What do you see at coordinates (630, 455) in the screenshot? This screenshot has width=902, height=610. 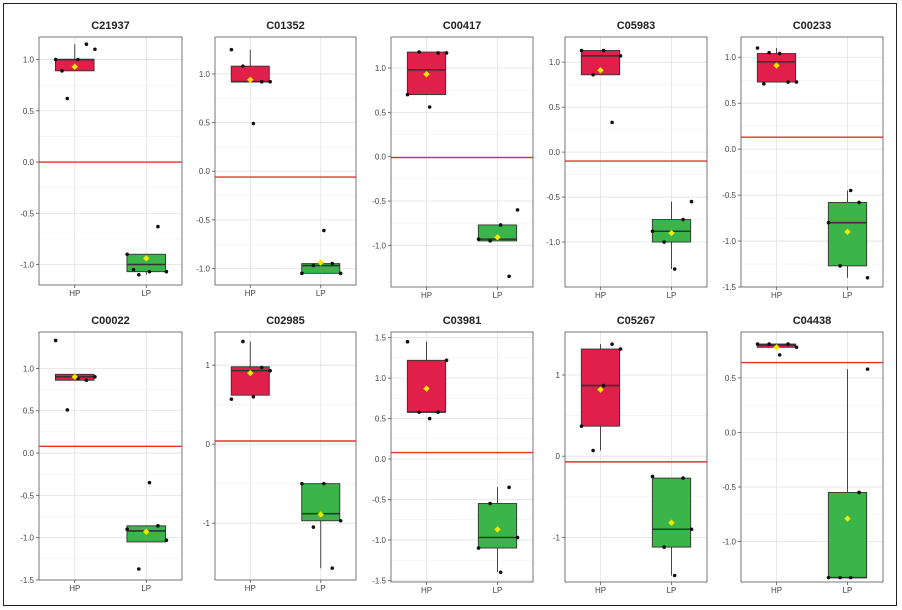 I see `panel-C05267: C05267 1 0 -1 HP LP` at bounding box center [630, 455].